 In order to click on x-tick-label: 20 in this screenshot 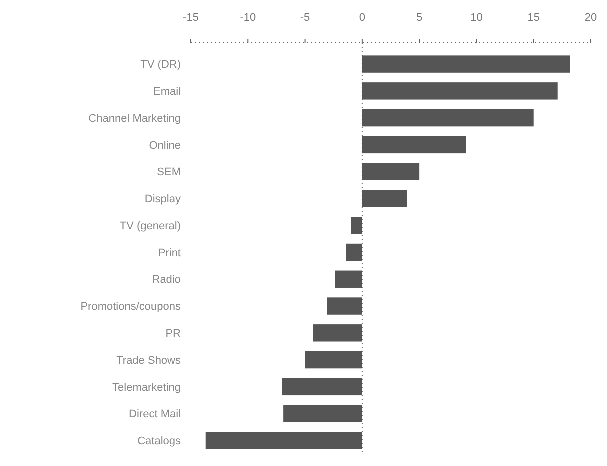, I will do `click(591, 18)`.